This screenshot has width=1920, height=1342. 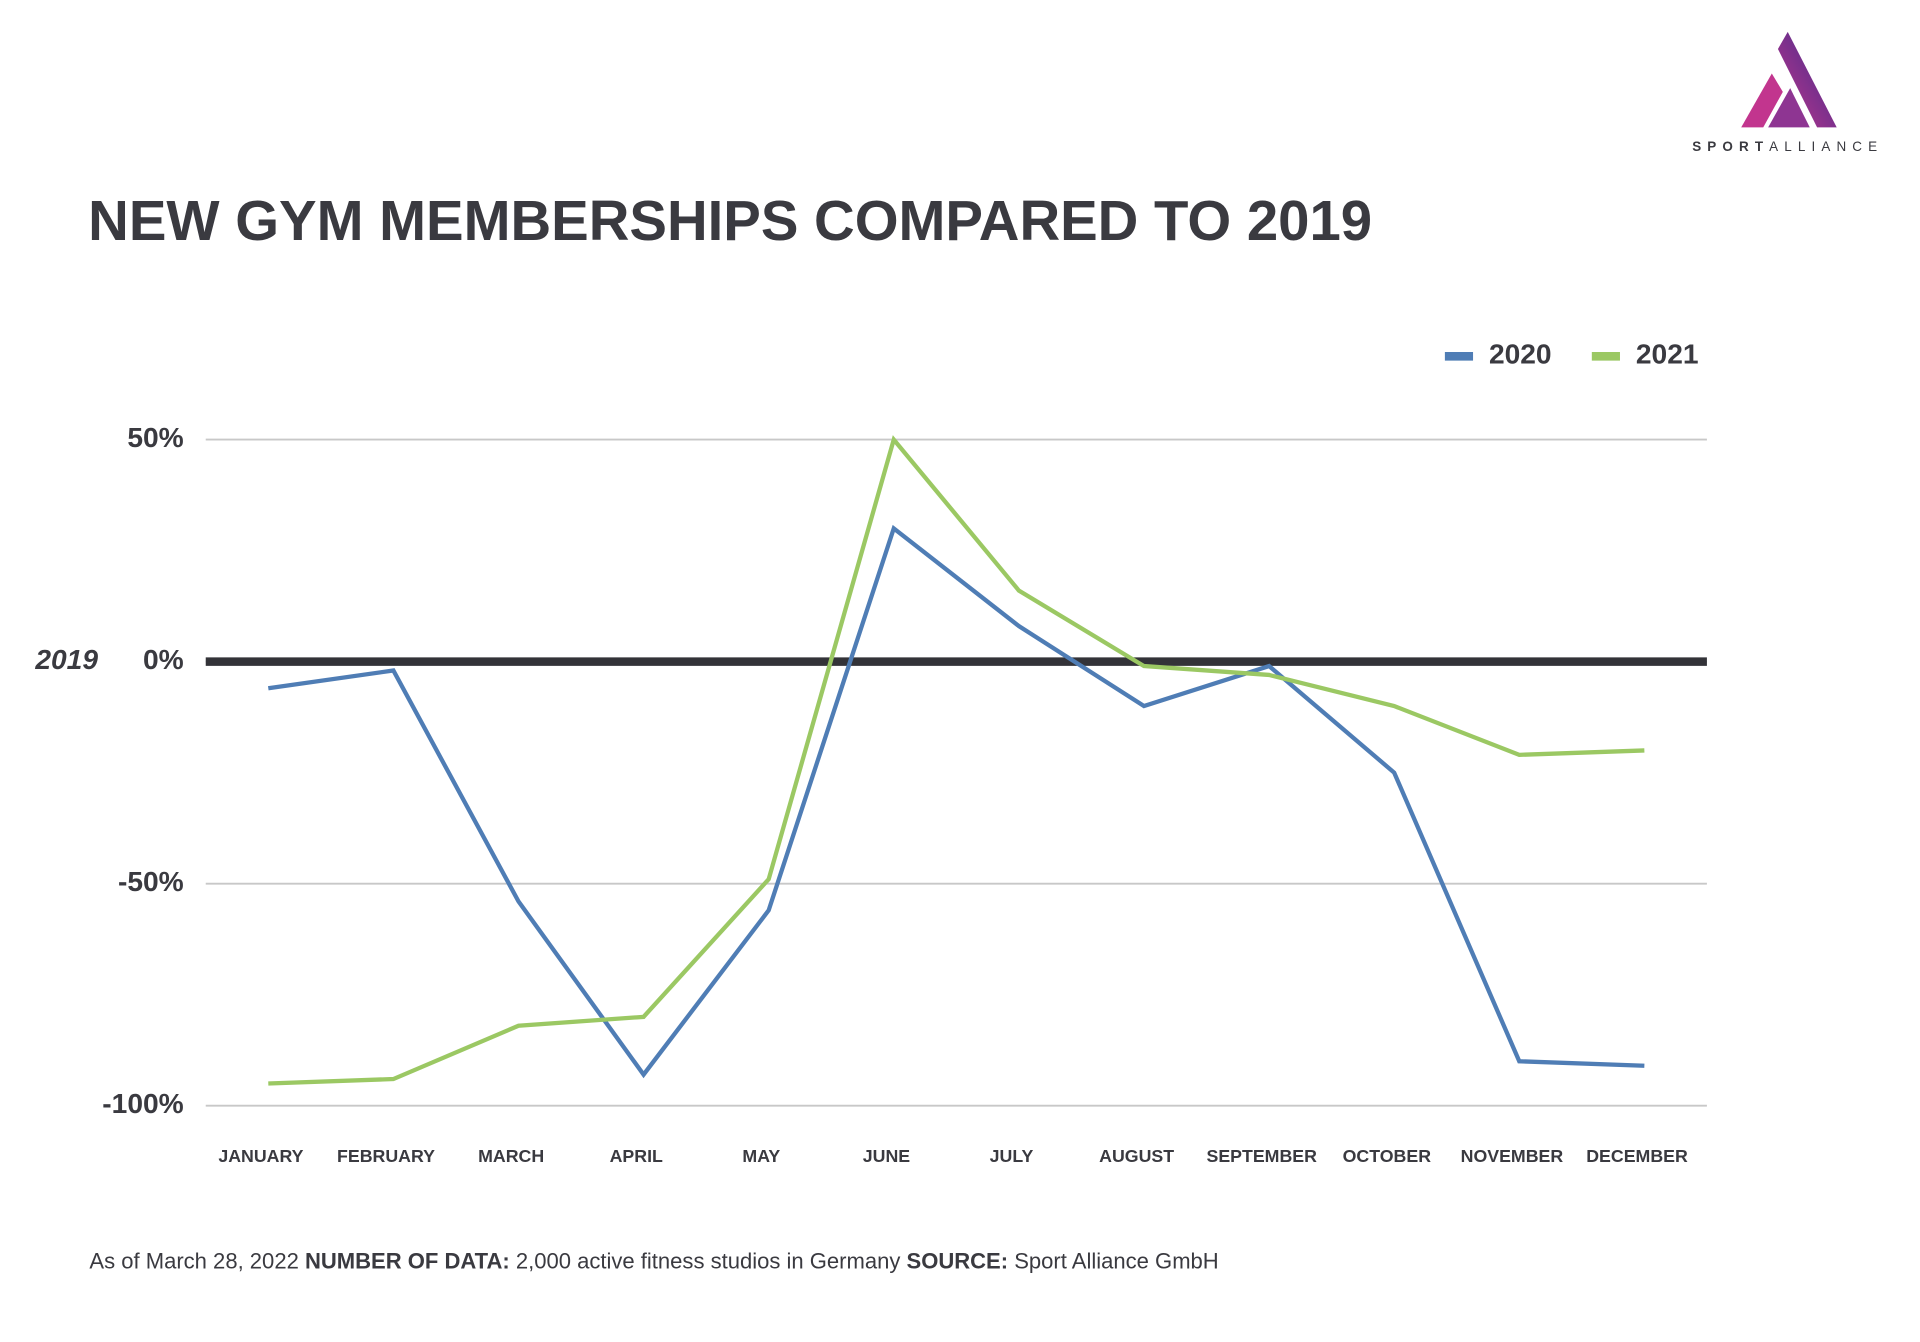 What do you see at coordinates (260, 1156) in the screenshot?
I see `x-tick-label: JANUARY` at bounding box center [260, 1156].